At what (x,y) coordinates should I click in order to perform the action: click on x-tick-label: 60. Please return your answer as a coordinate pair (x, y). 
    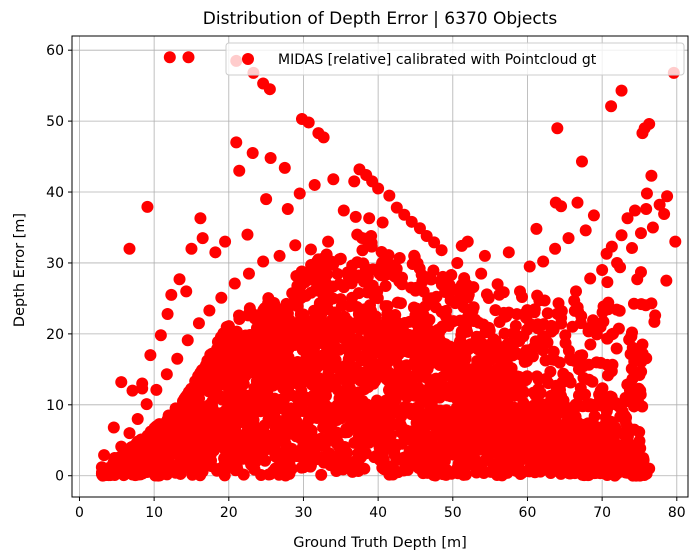
    Looking at the image, I should click on (528, 513).